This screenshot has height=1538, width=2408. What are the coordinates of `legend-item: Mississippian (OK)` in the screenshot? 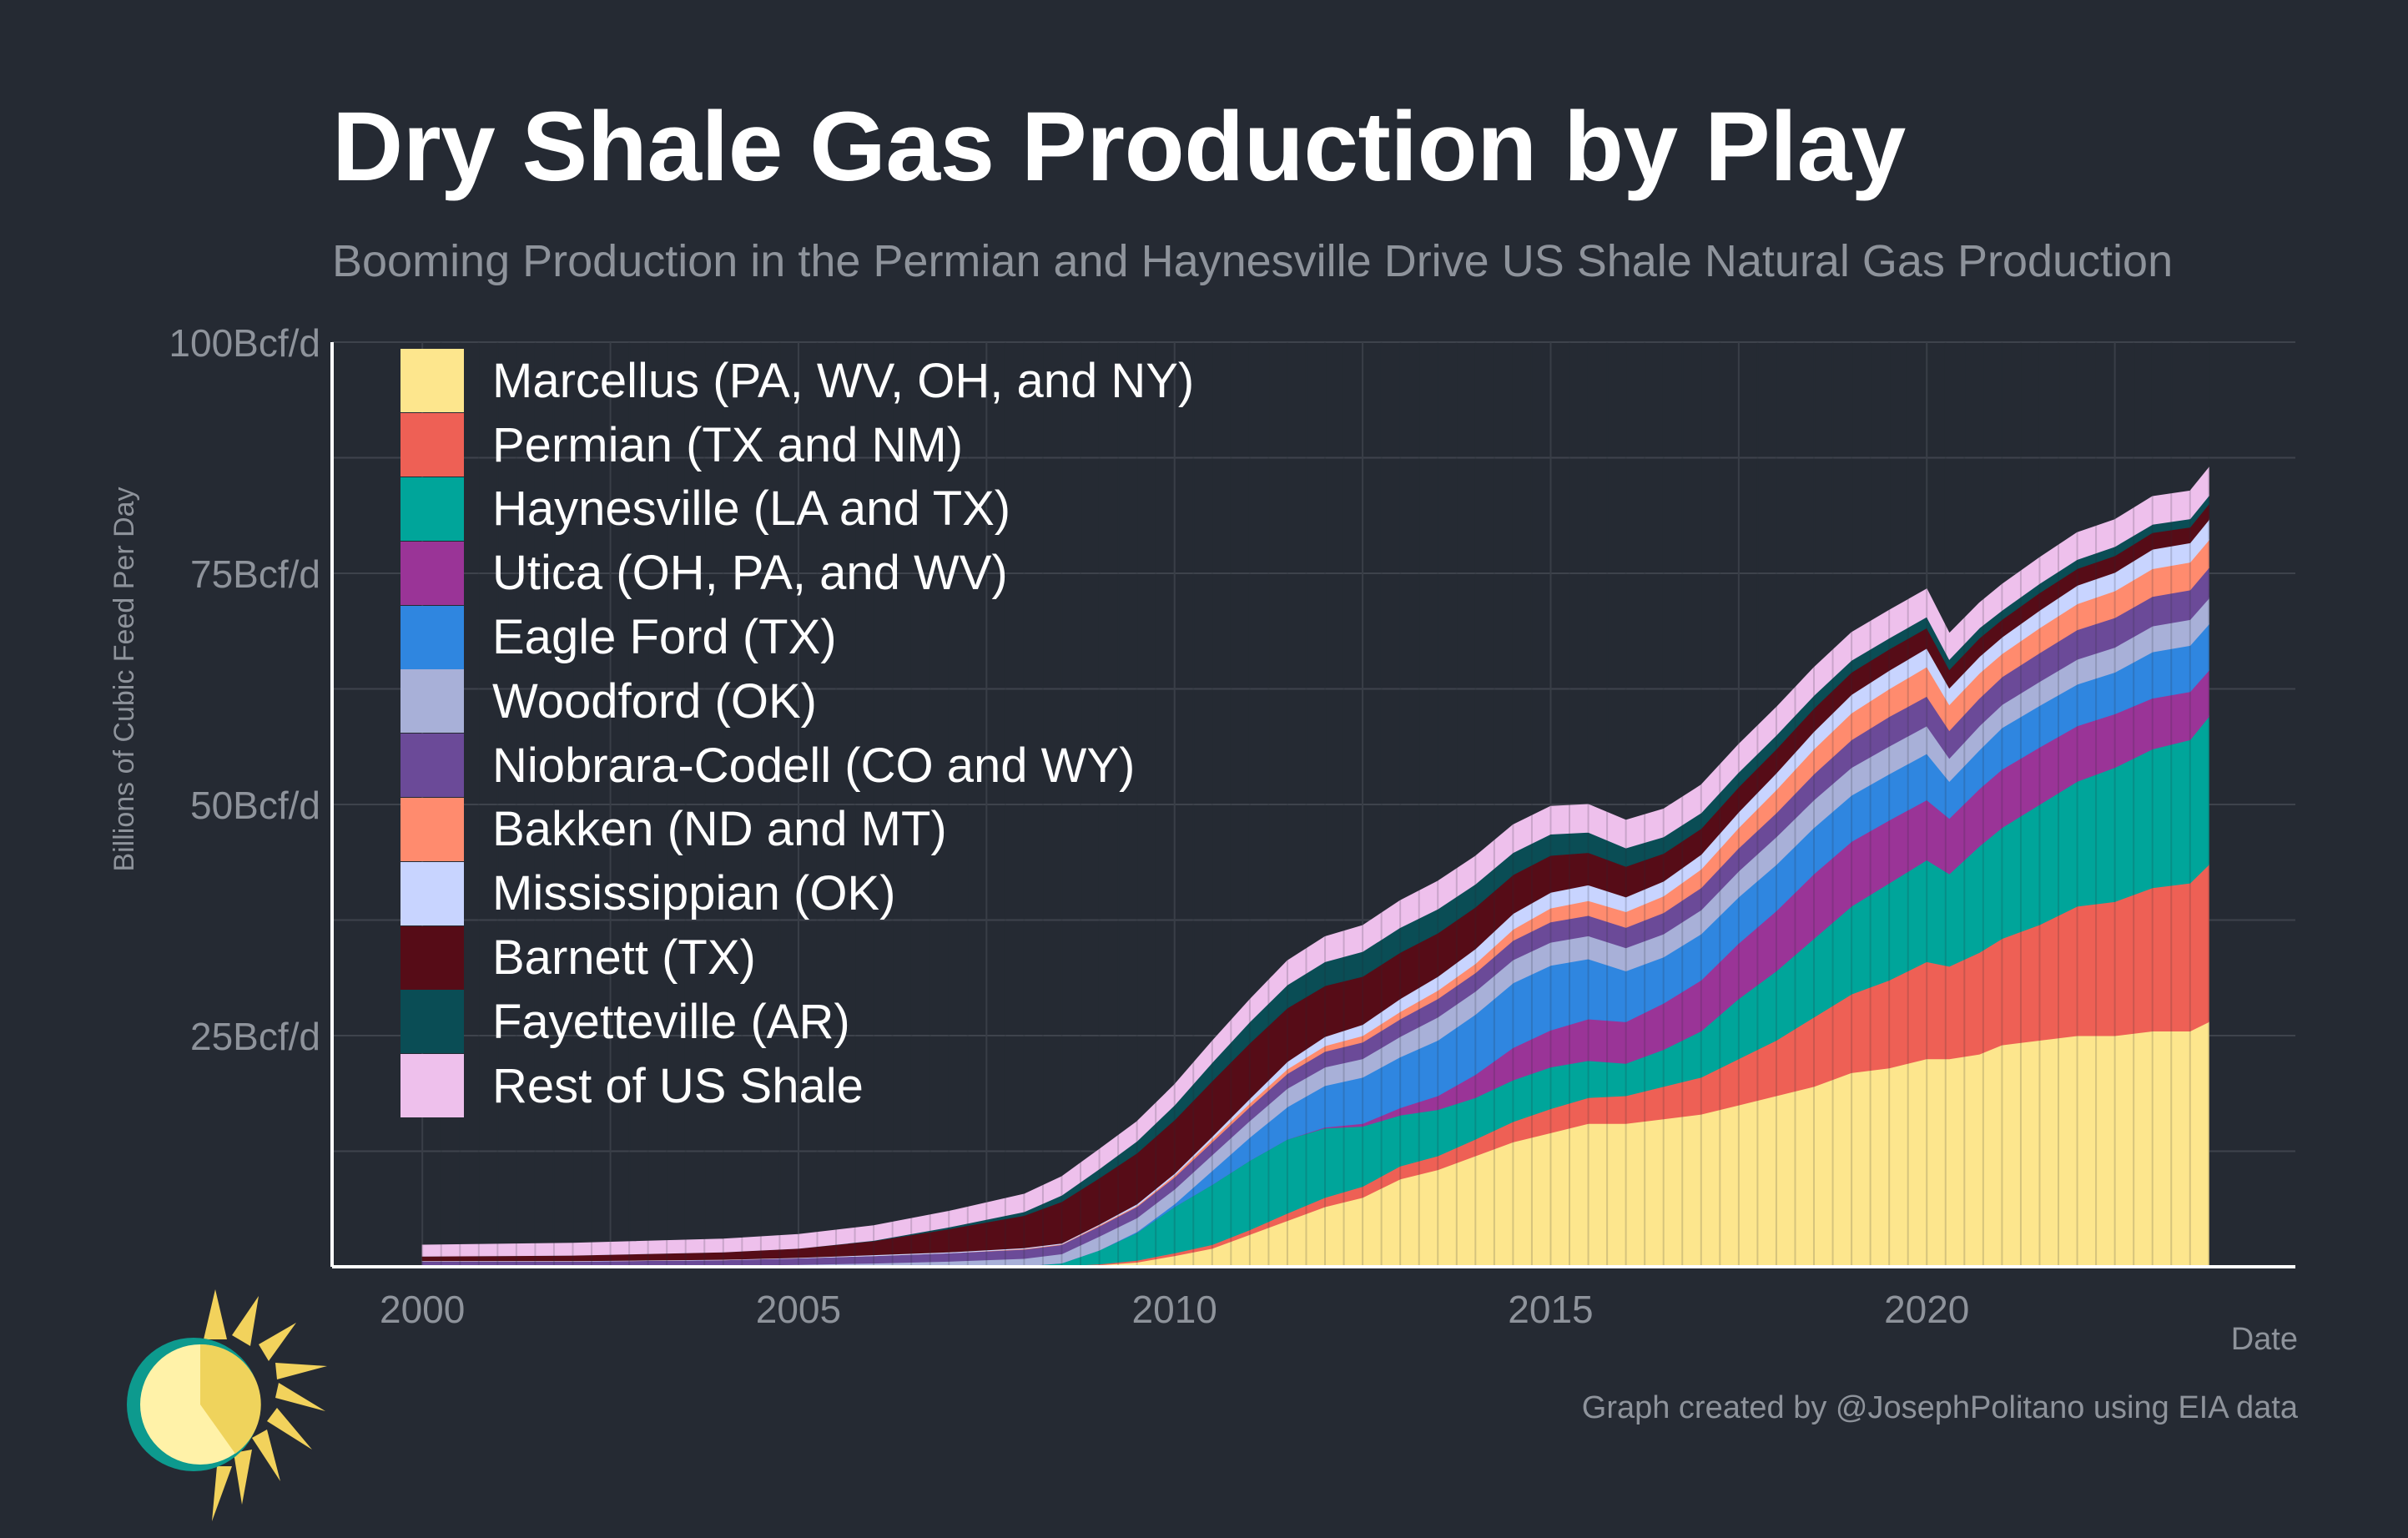 It's located at (797, 893).